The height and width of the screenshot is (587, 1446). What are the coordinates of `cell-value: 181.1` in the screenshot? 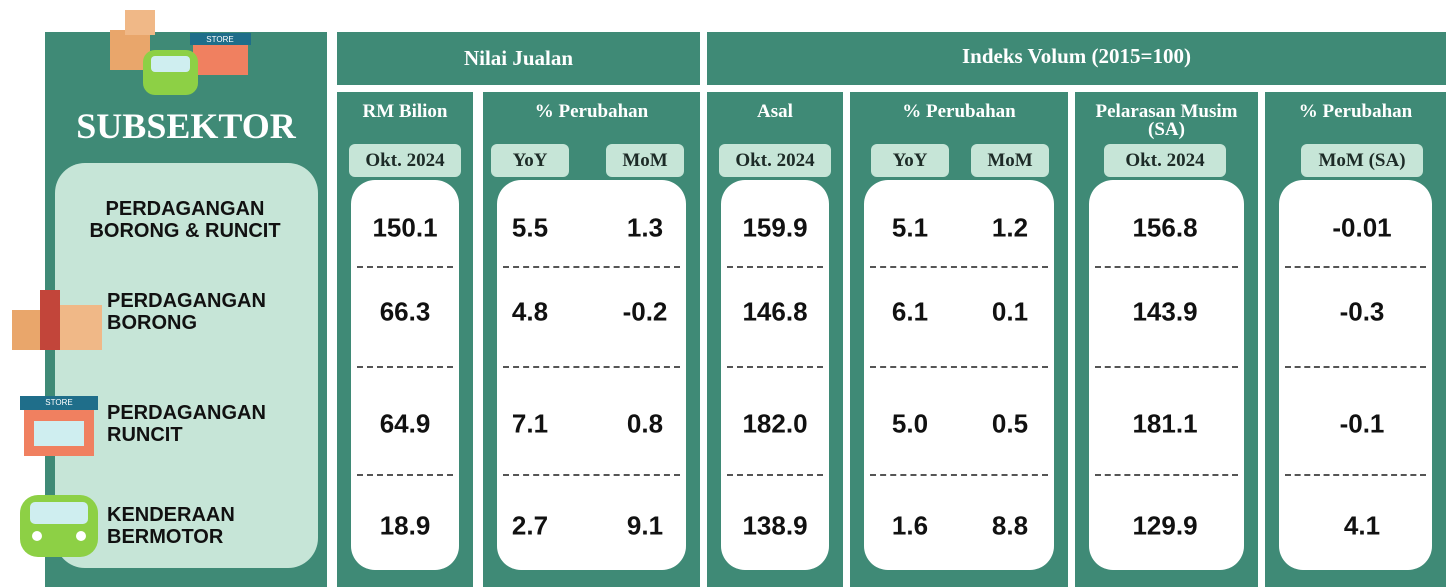 It's located at (1165, 423).